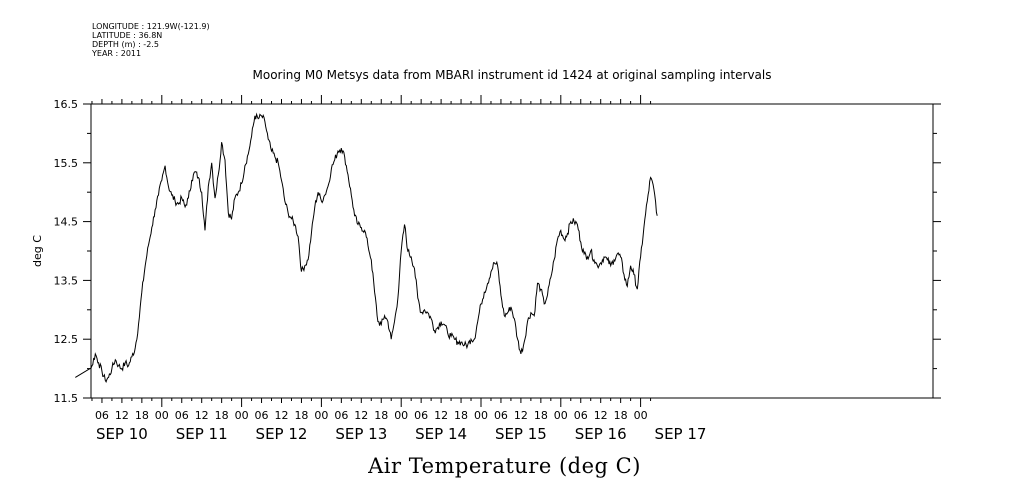 Image resolution: width=1009 pixels, height=504 pixels. Describe the element at coordinates (122, 434) in the screenshot. I see `x-day-label: SEP 10` at that location.